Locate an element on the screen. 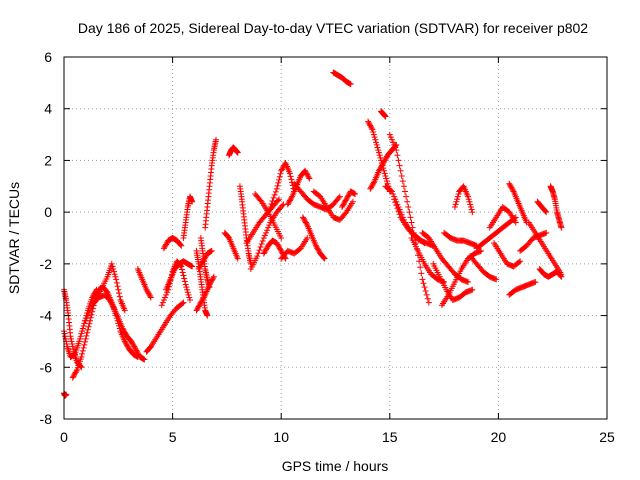 This screenshot has width=640, height=480. x-tick-label: 0 is located at coordinates (64, 437).